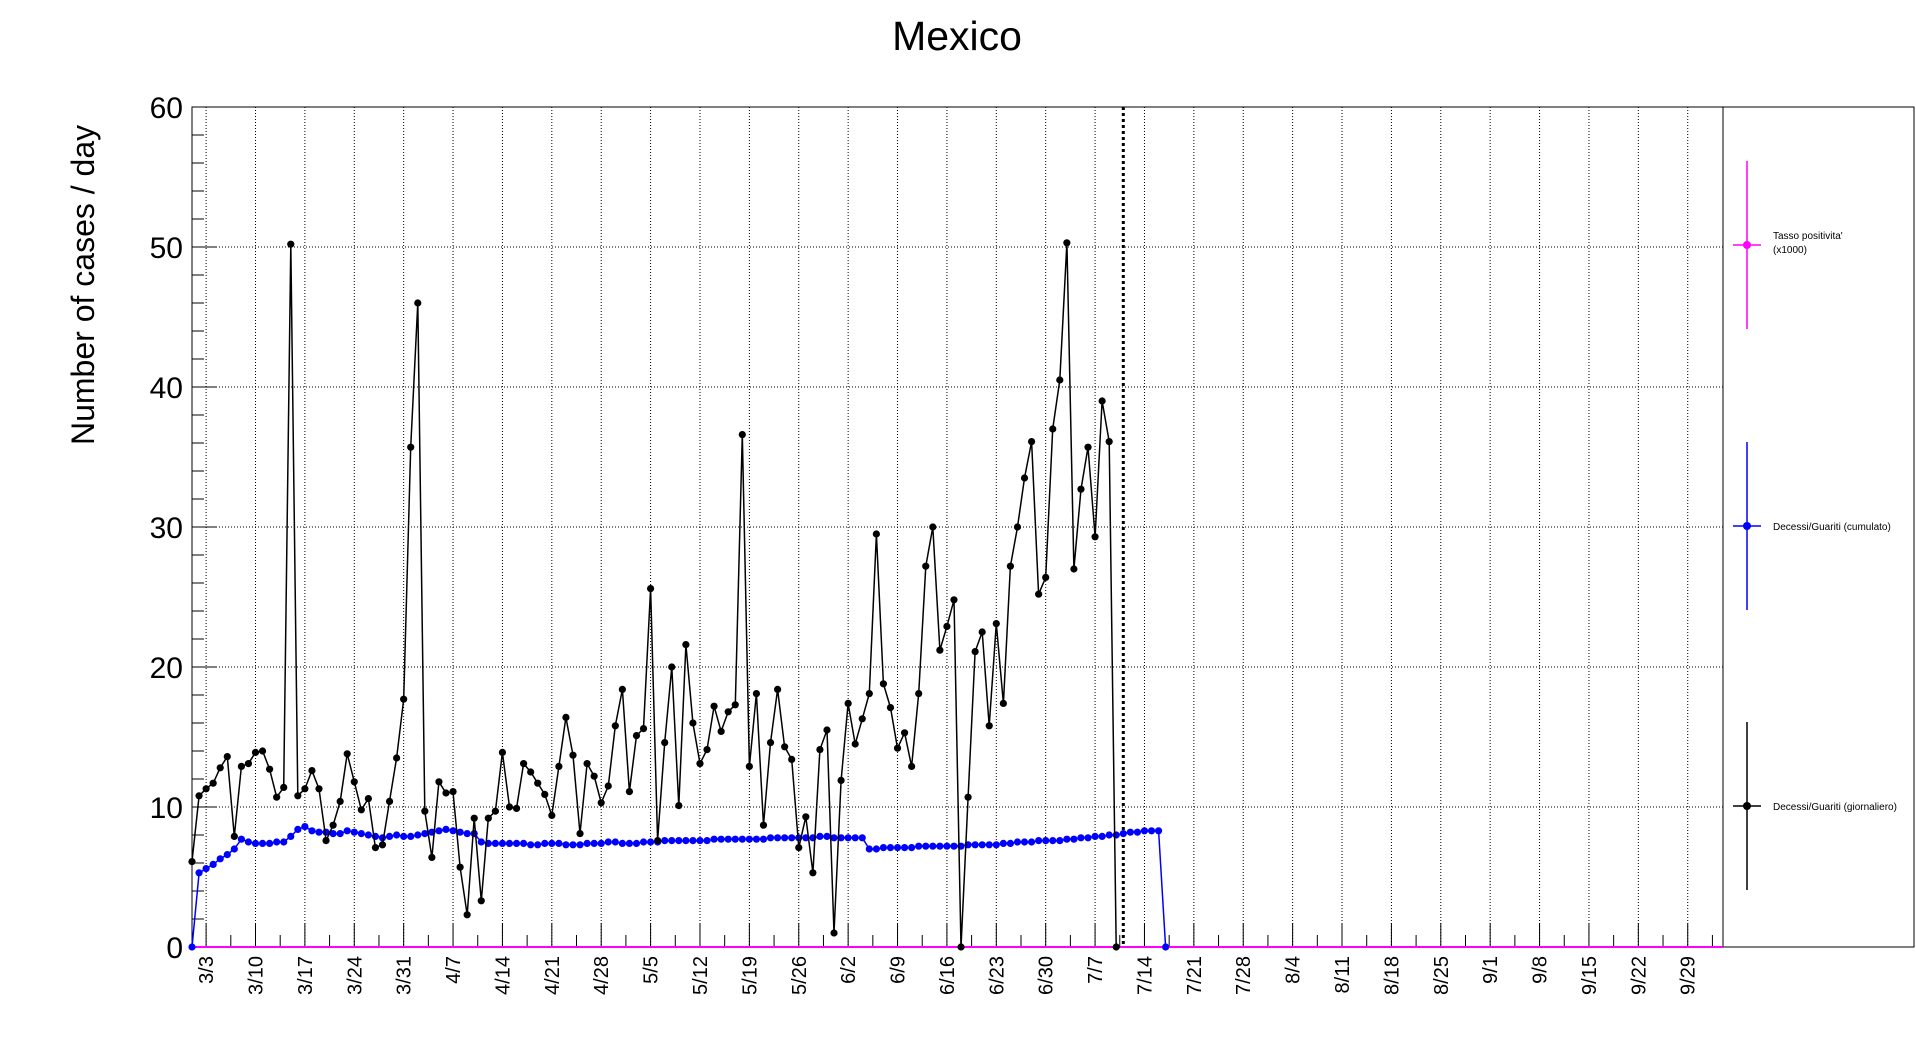  Describe the element at coordinates (1145, 975) in the screenshot. I see `x-tick-label: 7/14` at that location.